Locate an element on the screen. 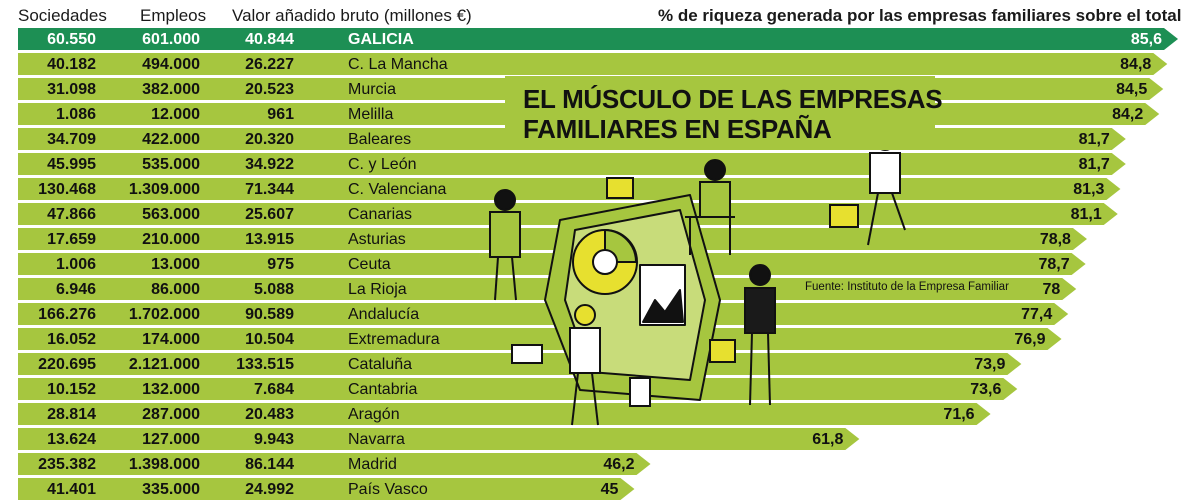 This screenshot has height=503, width=1200. cell-empleos: 13.000 is located at coordinates (175, 264).